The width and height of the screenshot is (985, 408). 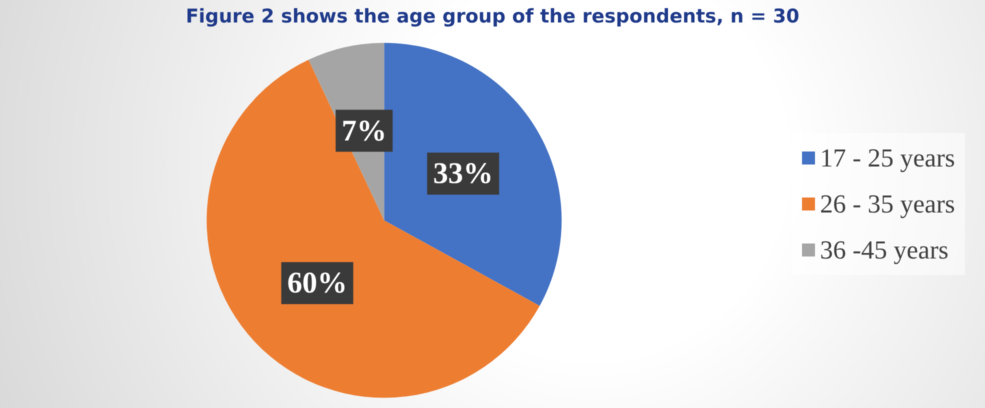 What do you see at coordinates (884, 250) in the screenshot?
I see `legend-label: 36 -45 years` at bounding box center [884, 250].